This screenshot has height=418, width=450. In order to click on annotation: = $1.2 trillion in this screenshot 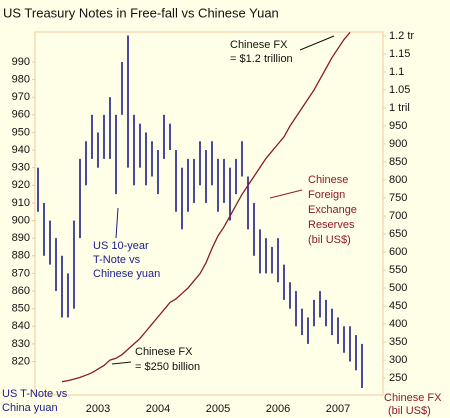, I will do `click(261, 59)`.